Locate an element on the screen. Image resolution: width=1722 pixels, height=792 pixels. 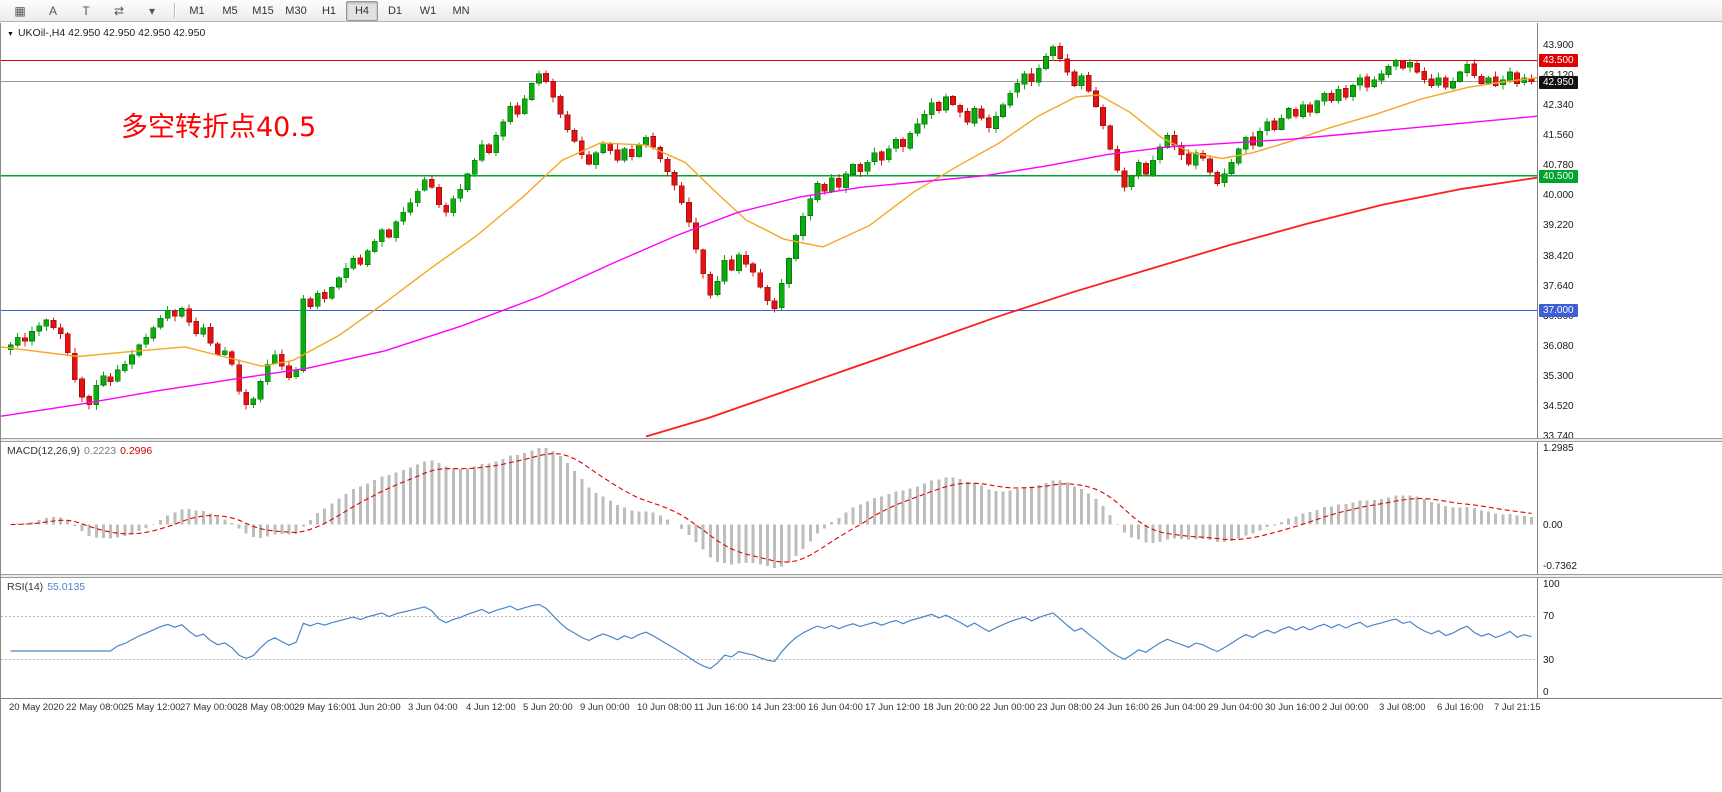
macd-signal-line is located at coordinates (771, 507).